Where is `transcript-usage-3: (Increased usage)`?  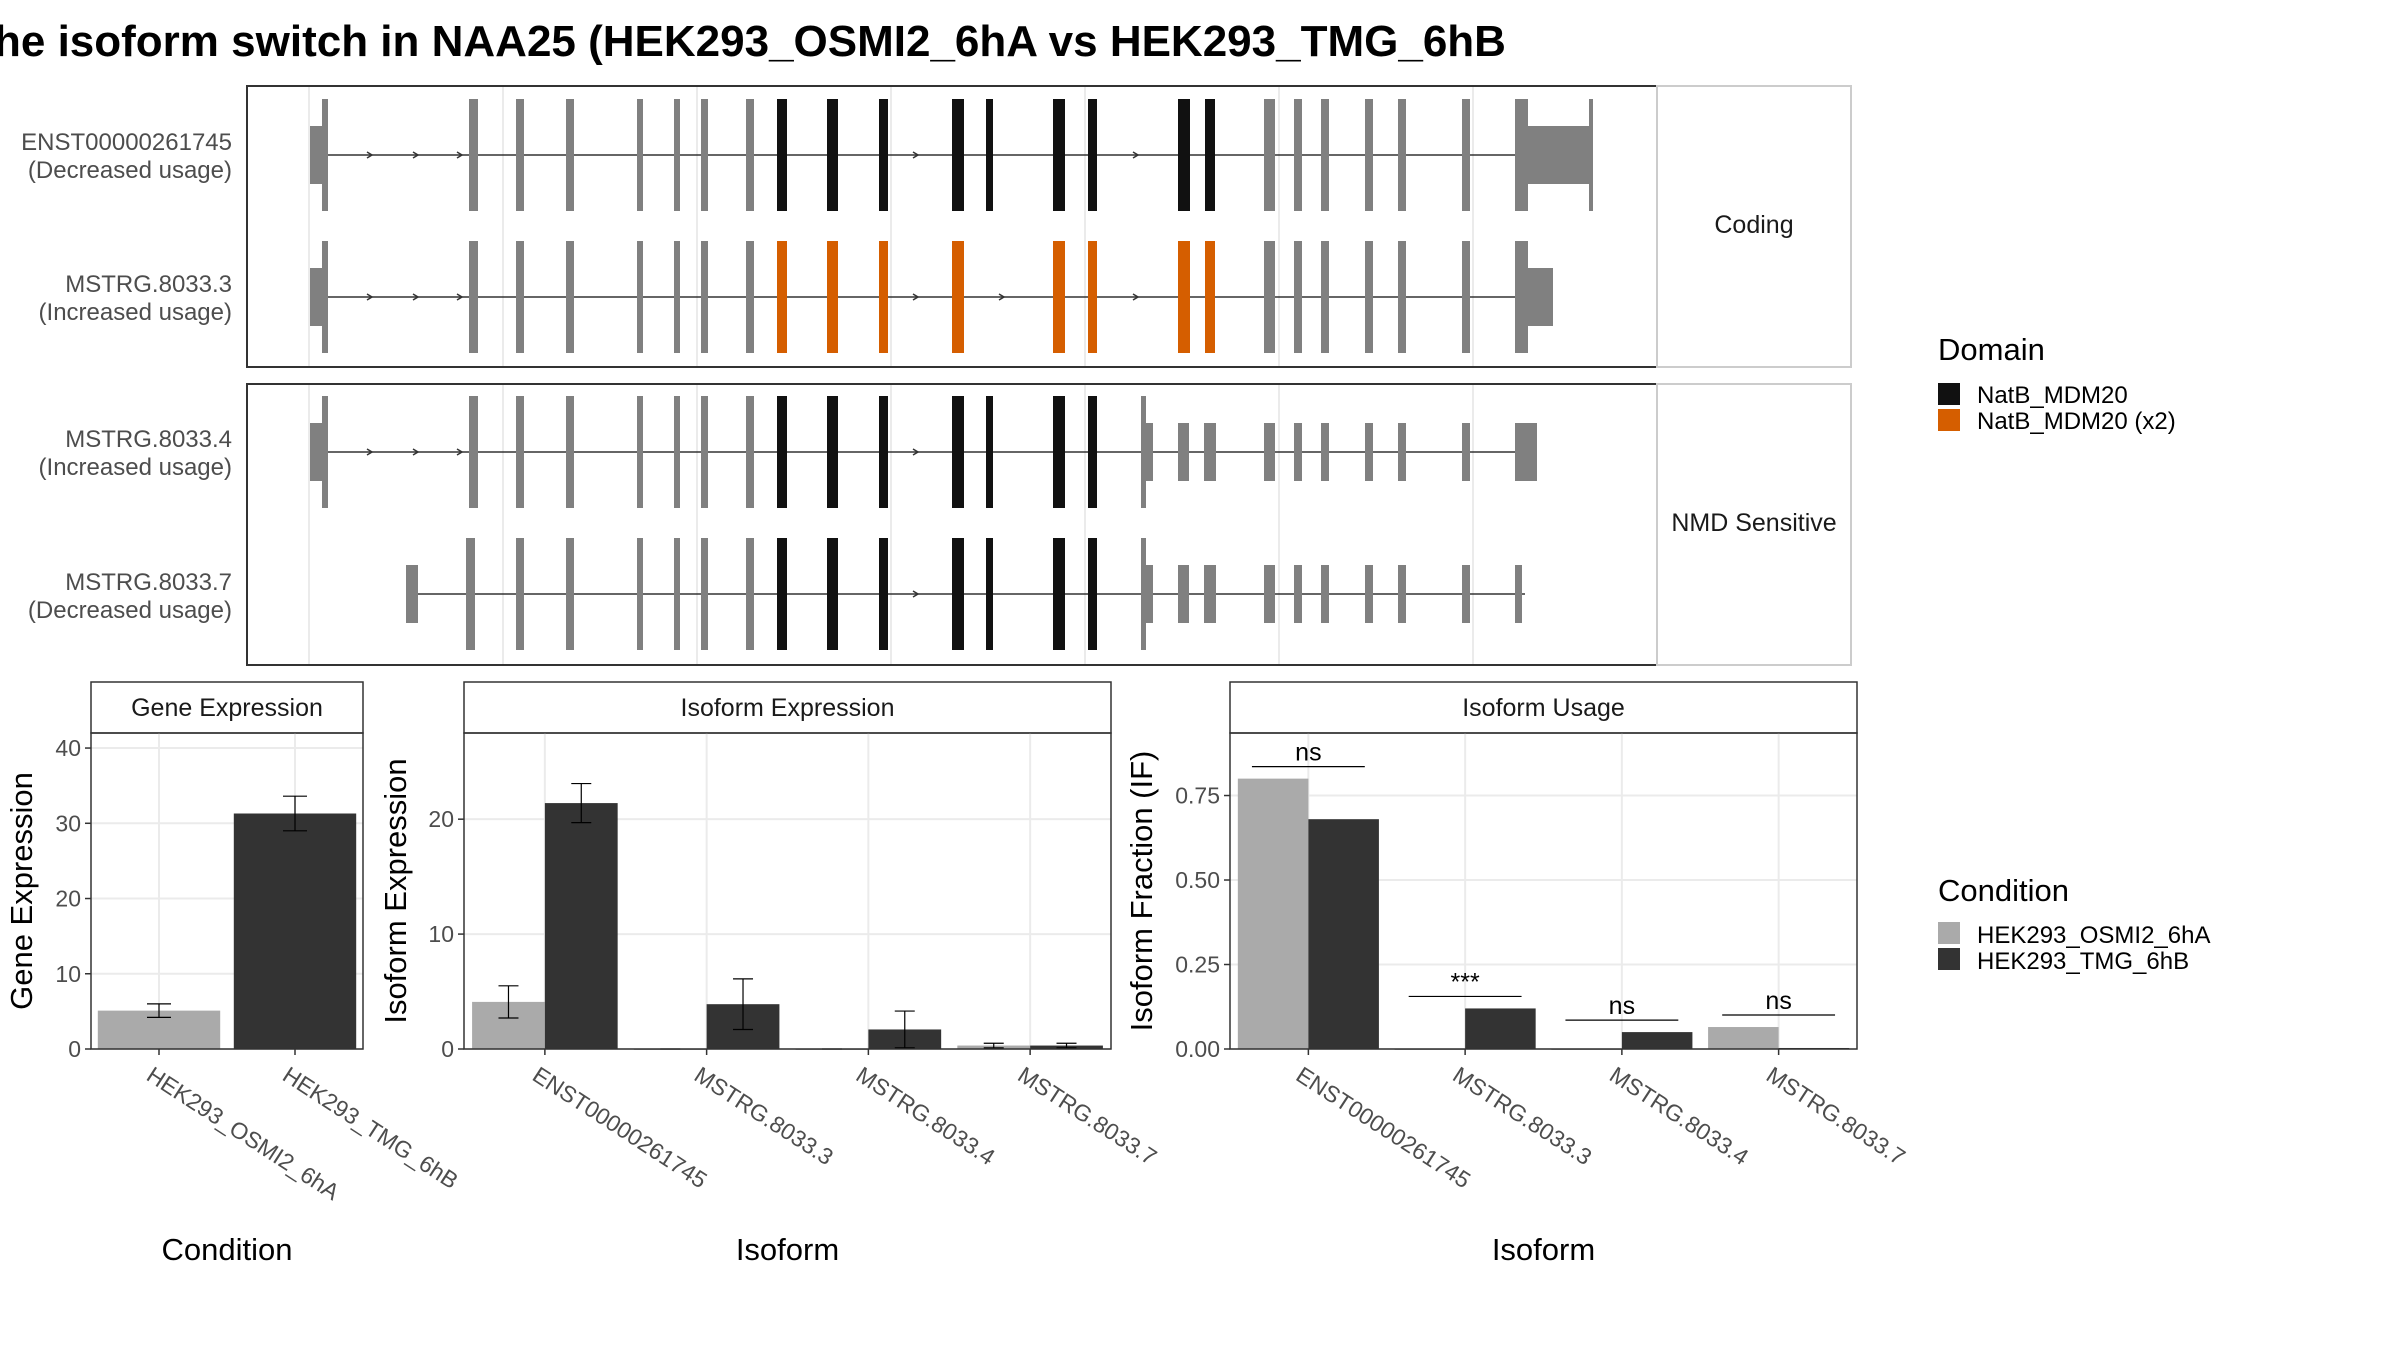
transcript-usage-3: (Increased usage) is located at coordinates (135, 467).